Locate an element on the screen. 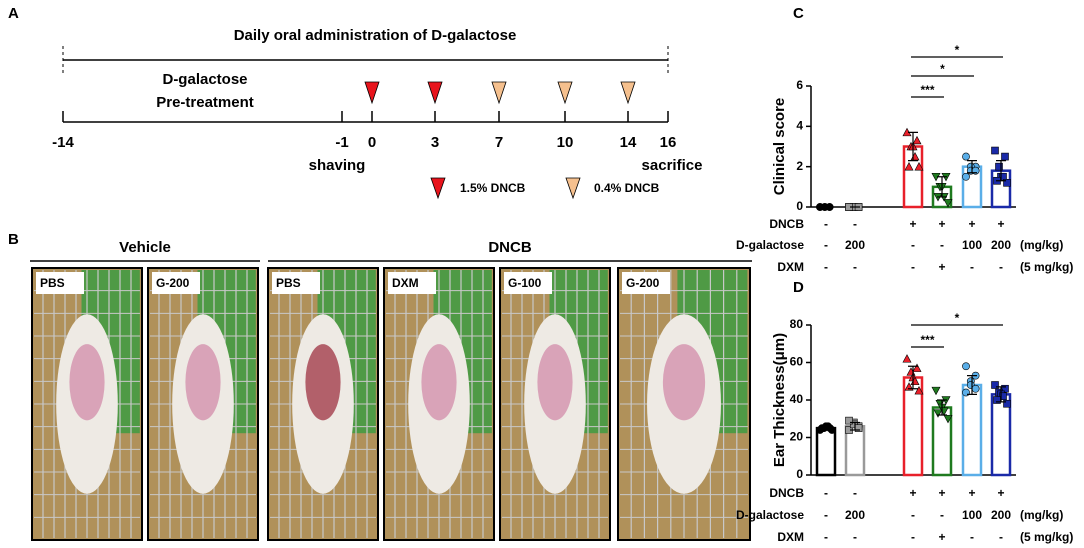 The height and width of the screenshot is (548, 1084). panel-letter: A is located at coordinates (13, 13).